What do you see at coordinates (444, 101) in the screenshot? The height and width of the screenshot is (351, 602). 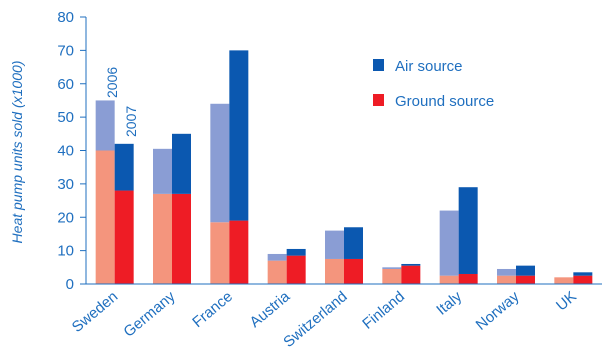 I see `legend-label-ground: Ground source` at bounding box center [444, 101].